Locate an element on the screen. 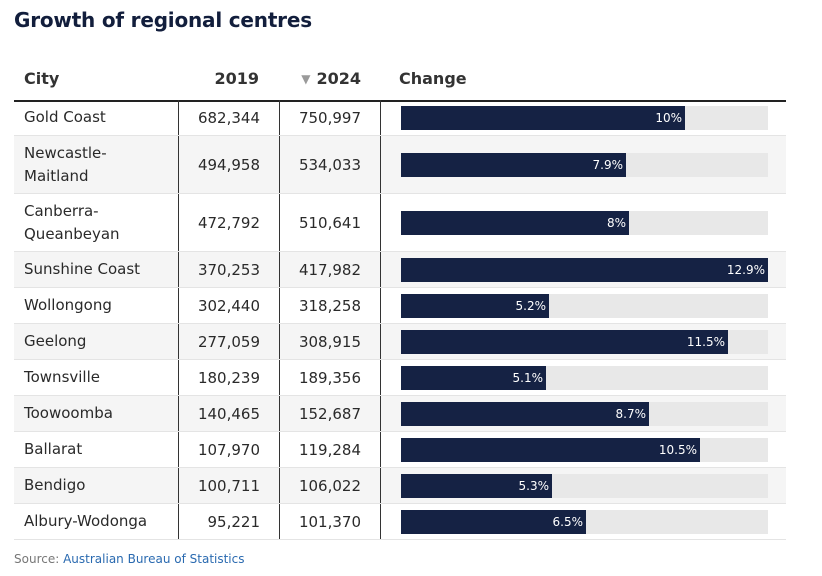 The width and height of the screenshot is (822, 576). value-2019: 140,465 is located at coordinates (228, 413).